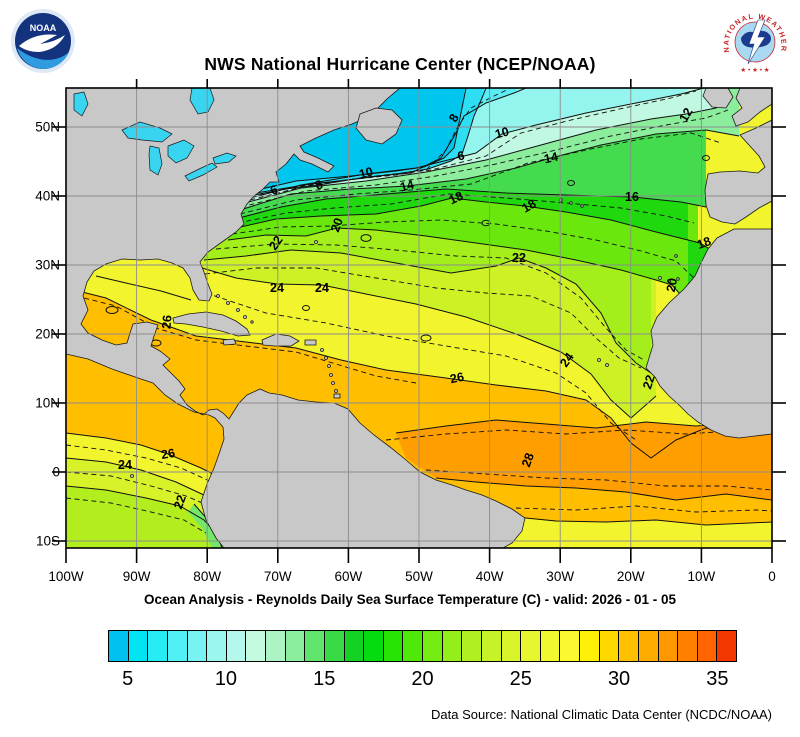 This screenshot has width=800, height=737. What do you see at coordinates (672, 285) in the screenshot?
I see `contour-label-20: 20` at bounding box center [672, 285].